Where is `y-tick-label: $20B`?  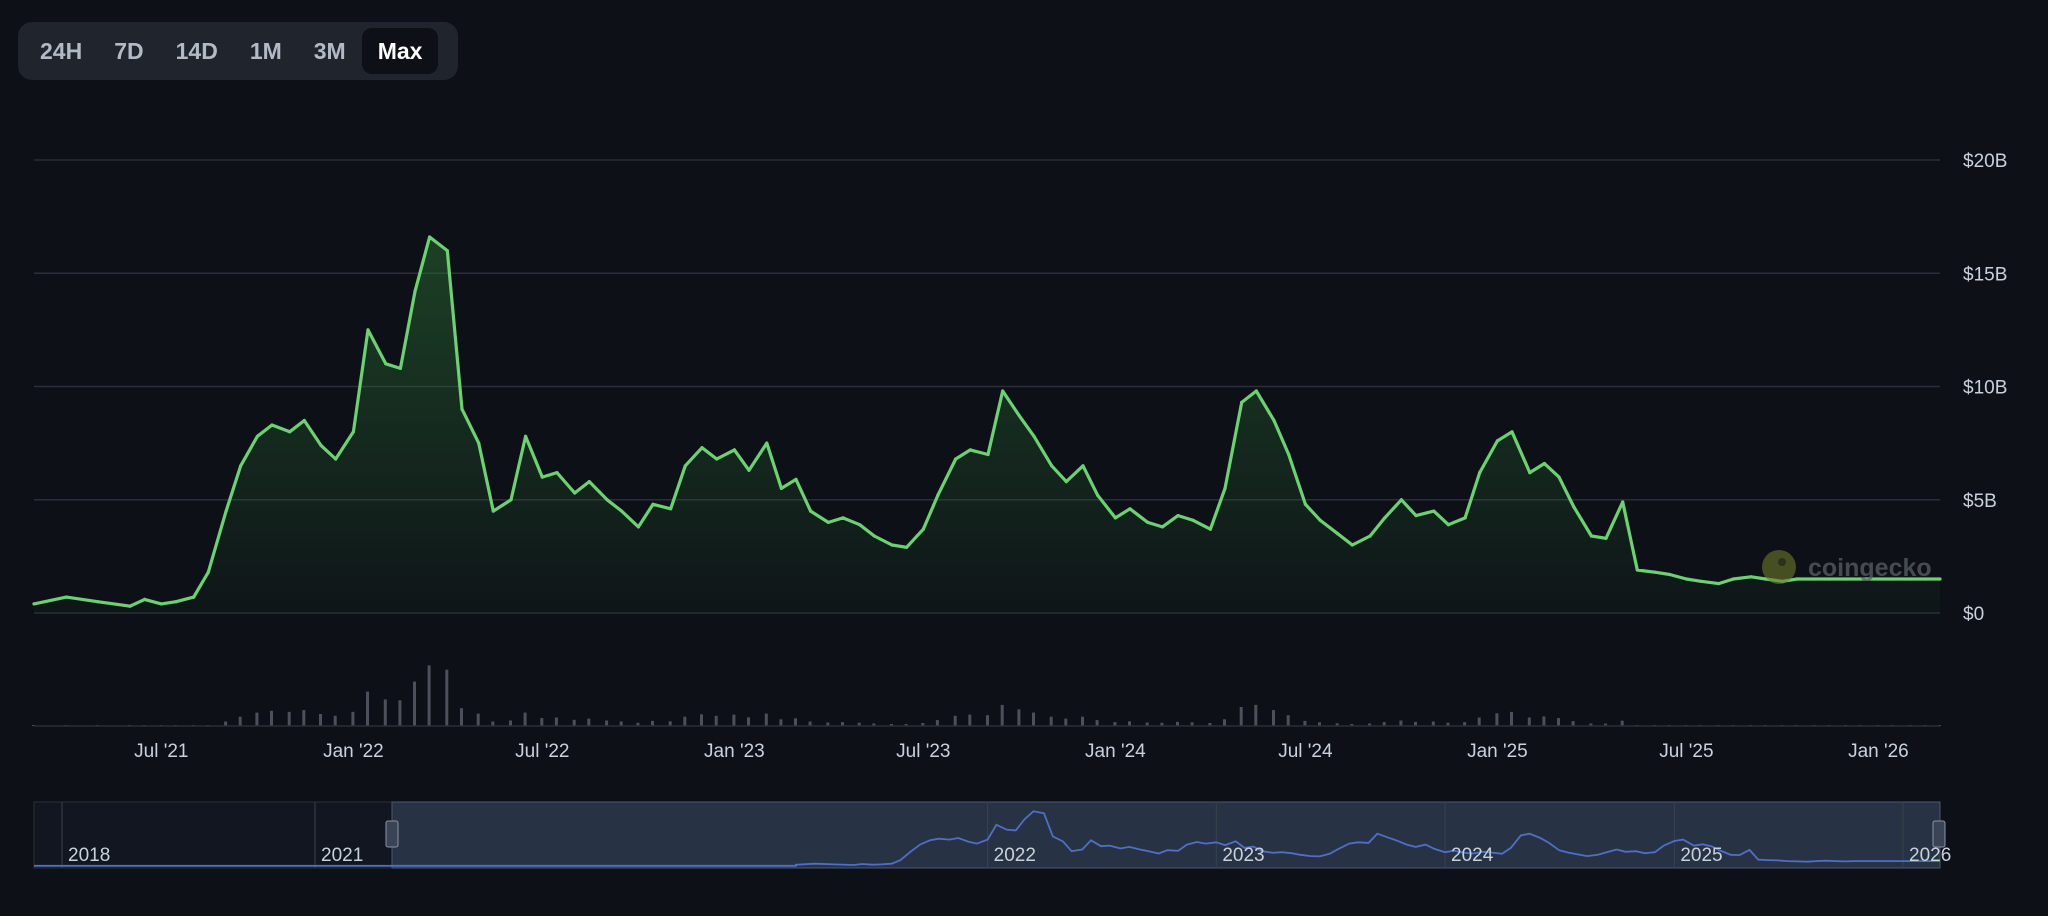
y-tick-label: $20B is located at coordinates (1985, 161).